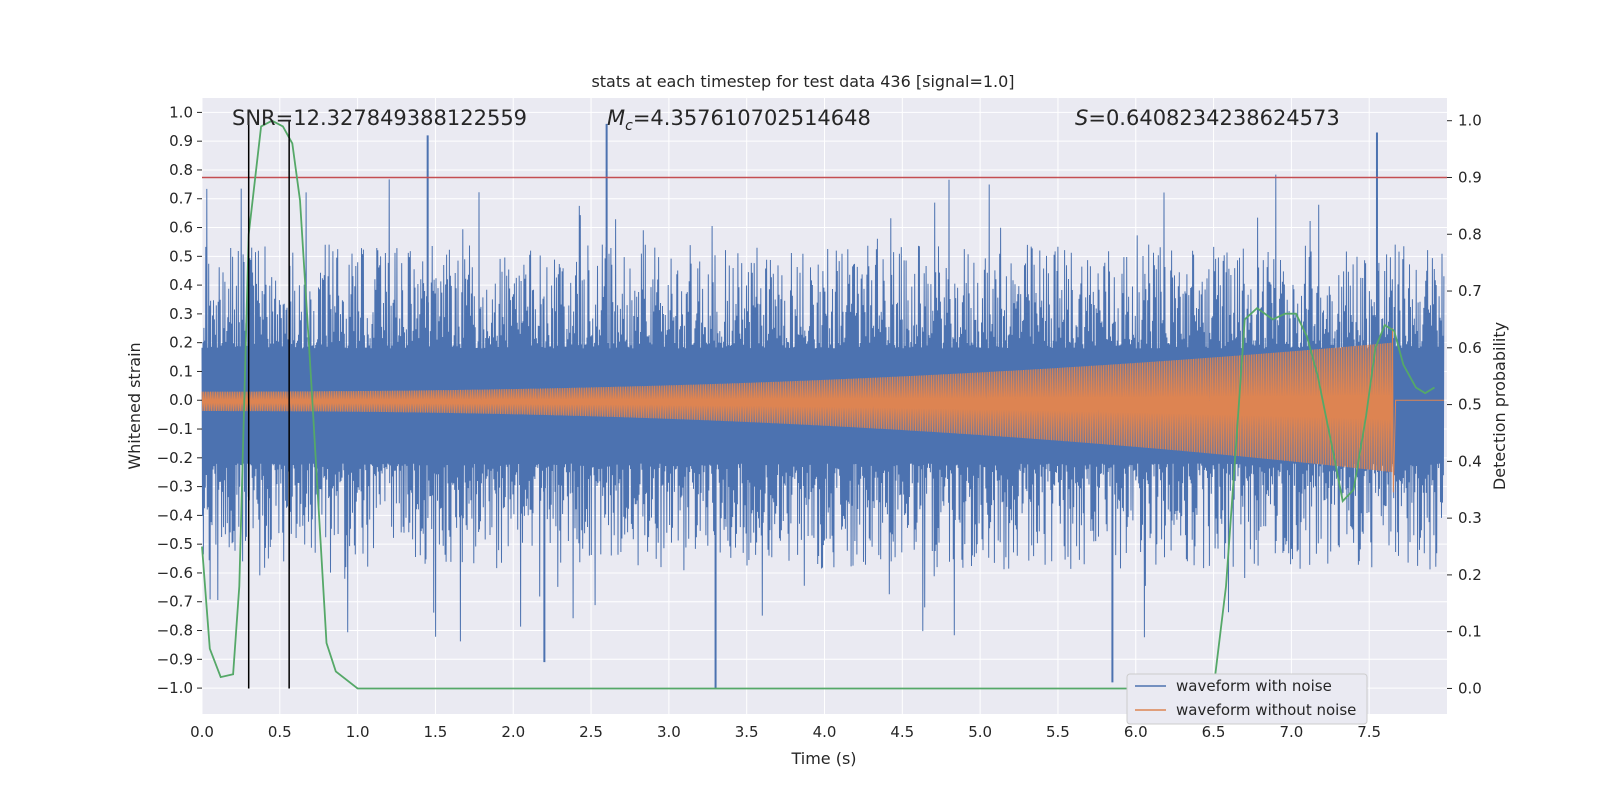  Describe the element at coordinates (175, 515) in the screenshot. I see `y-tick-label: −0.4` at that location.